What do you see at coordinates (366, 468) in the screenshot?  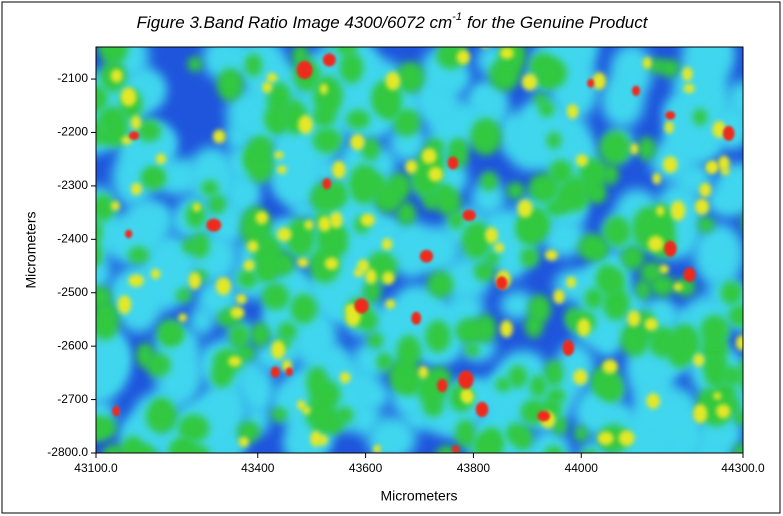 I see `x-tick-label: 43600` at bounding box center [366, 468].